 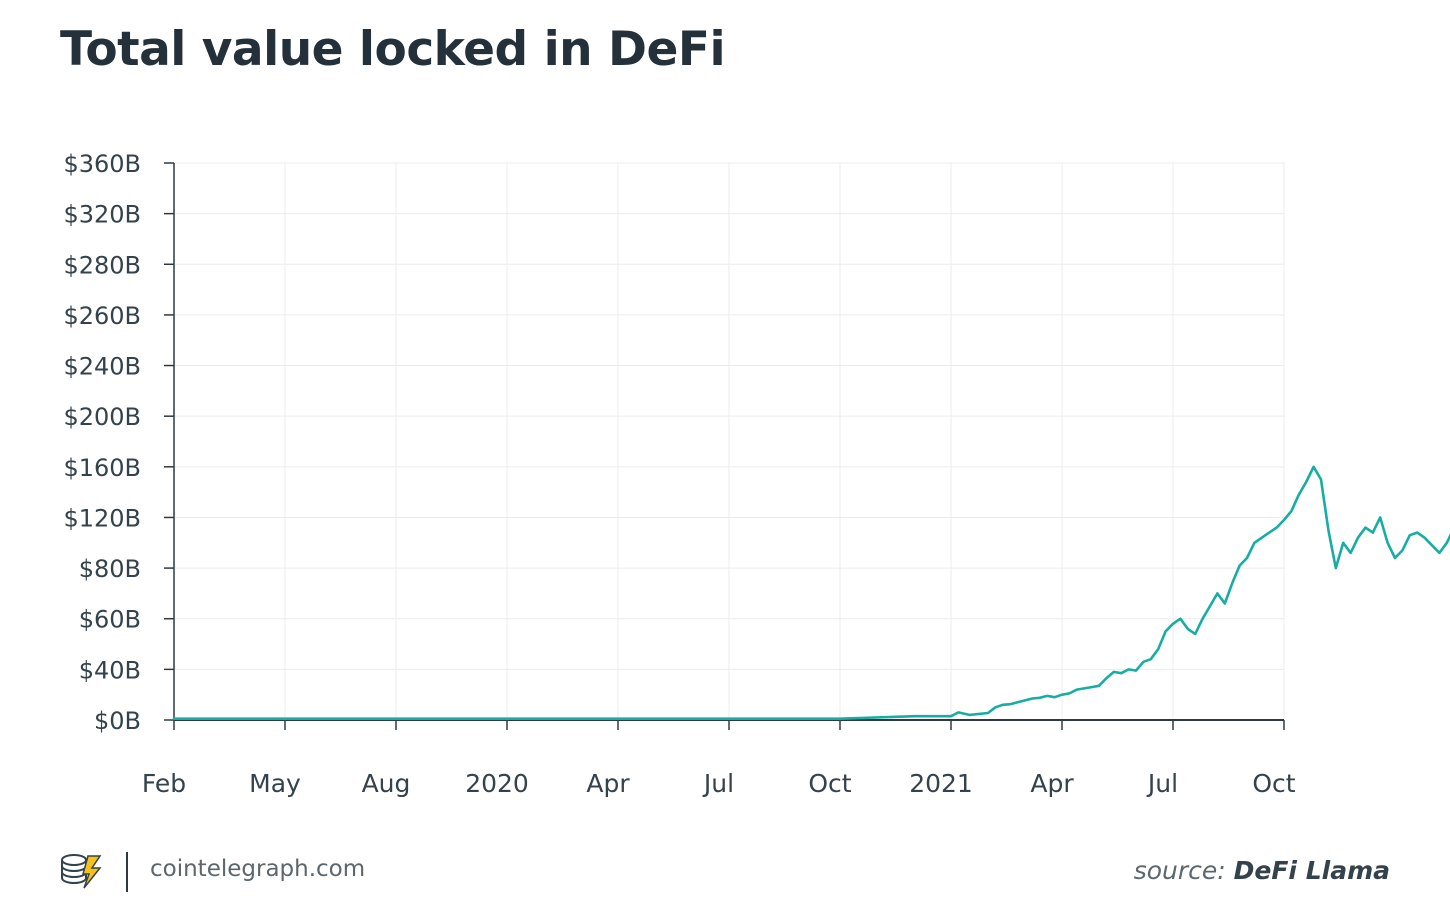 What do you see at coordinates (102, 164) in the screenshot?
I see `y-tick-label: $360B` at bounding box center [102, 164].